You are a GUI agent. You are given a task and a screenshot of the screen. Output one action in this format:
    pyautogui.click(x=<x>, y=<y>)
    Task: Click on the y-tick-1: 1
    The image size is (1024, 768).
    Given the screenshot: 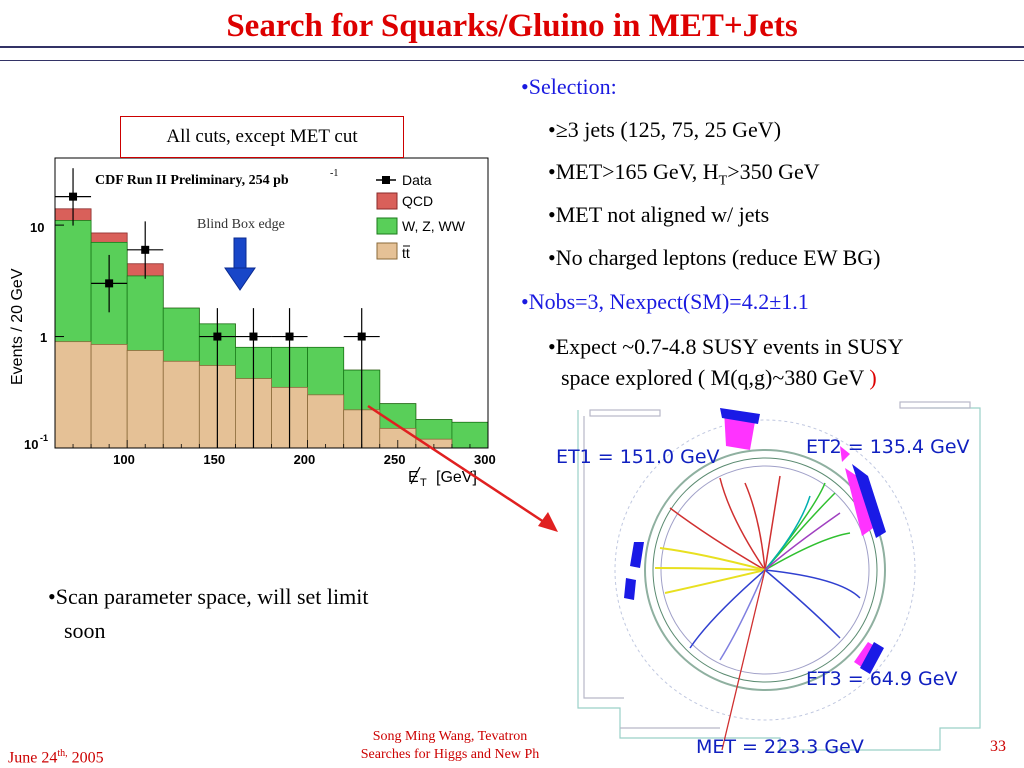 What is the action you would take?
    pyautogui.click(x=43, y=337)
    